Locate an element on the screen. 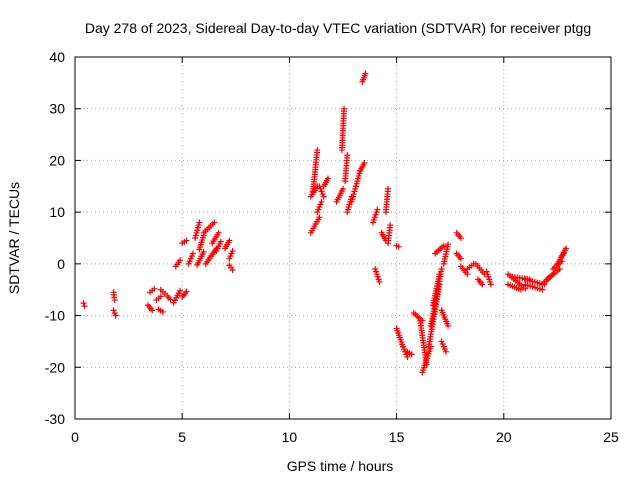 The width and height of the screenshot is (640, 480). y-tick-label: -20 is located at coordinates (55, 367).